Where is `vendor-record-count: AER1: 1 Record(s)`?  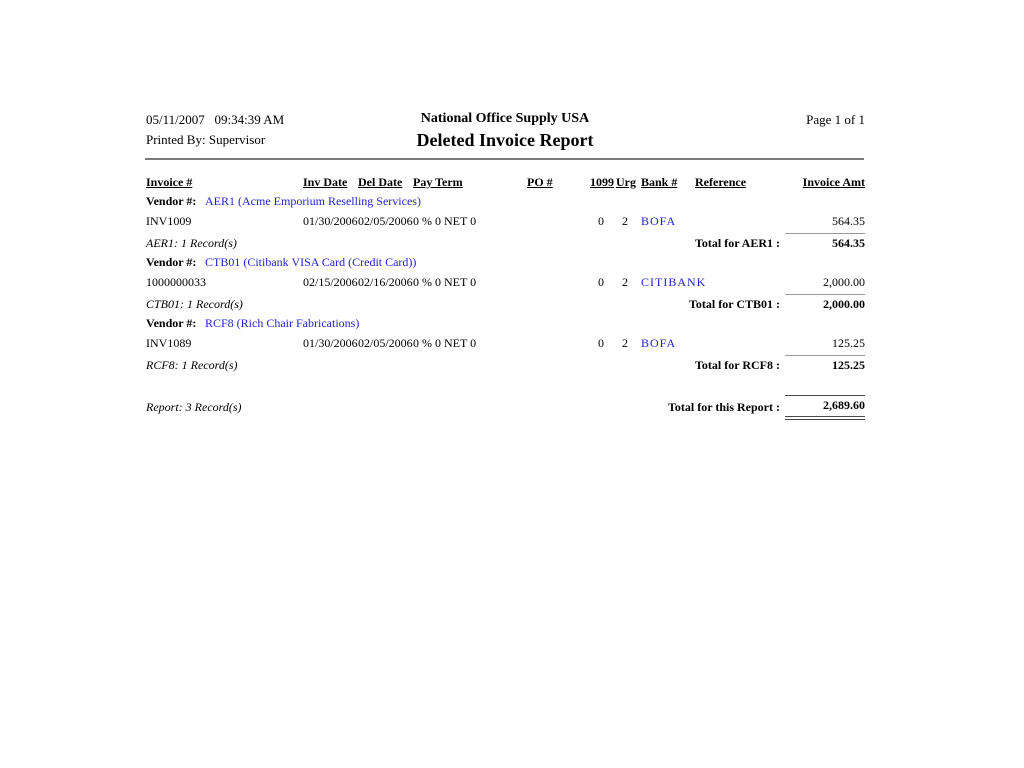 vendor-record-count: AER1: 1 Record(s) is located at coordinates (191, 243).